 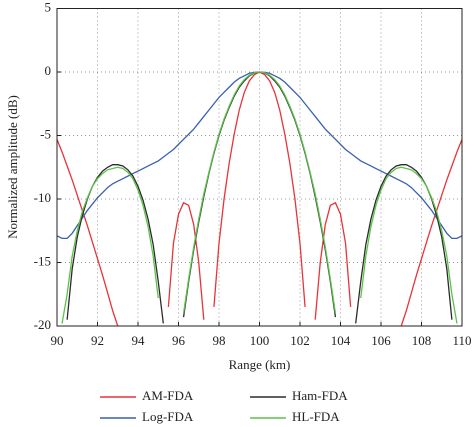 I want to click on x-tick-label: 90, so click(x=57, y=340).